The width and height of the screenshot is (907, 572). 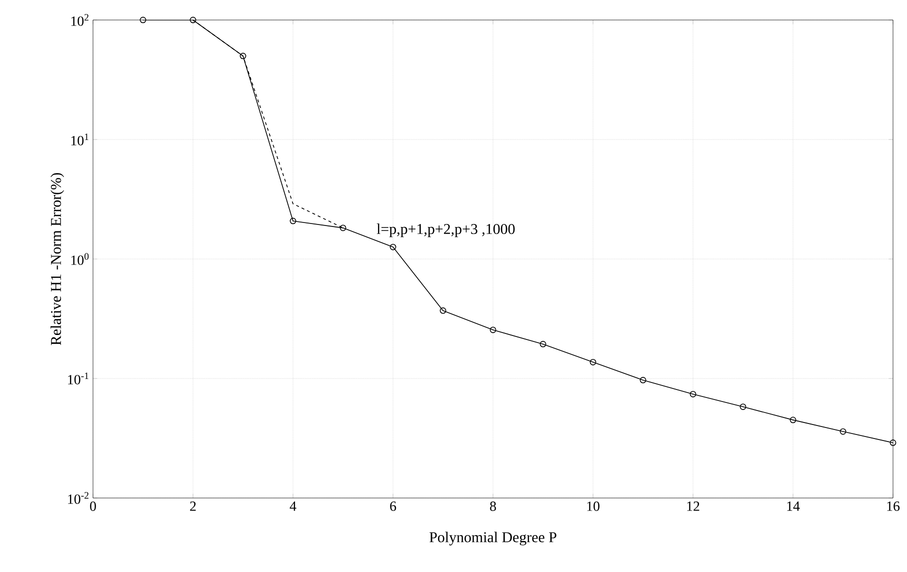 I want to click on x-axis-title: Polynomial Degree P, so click(x=493, y=539).